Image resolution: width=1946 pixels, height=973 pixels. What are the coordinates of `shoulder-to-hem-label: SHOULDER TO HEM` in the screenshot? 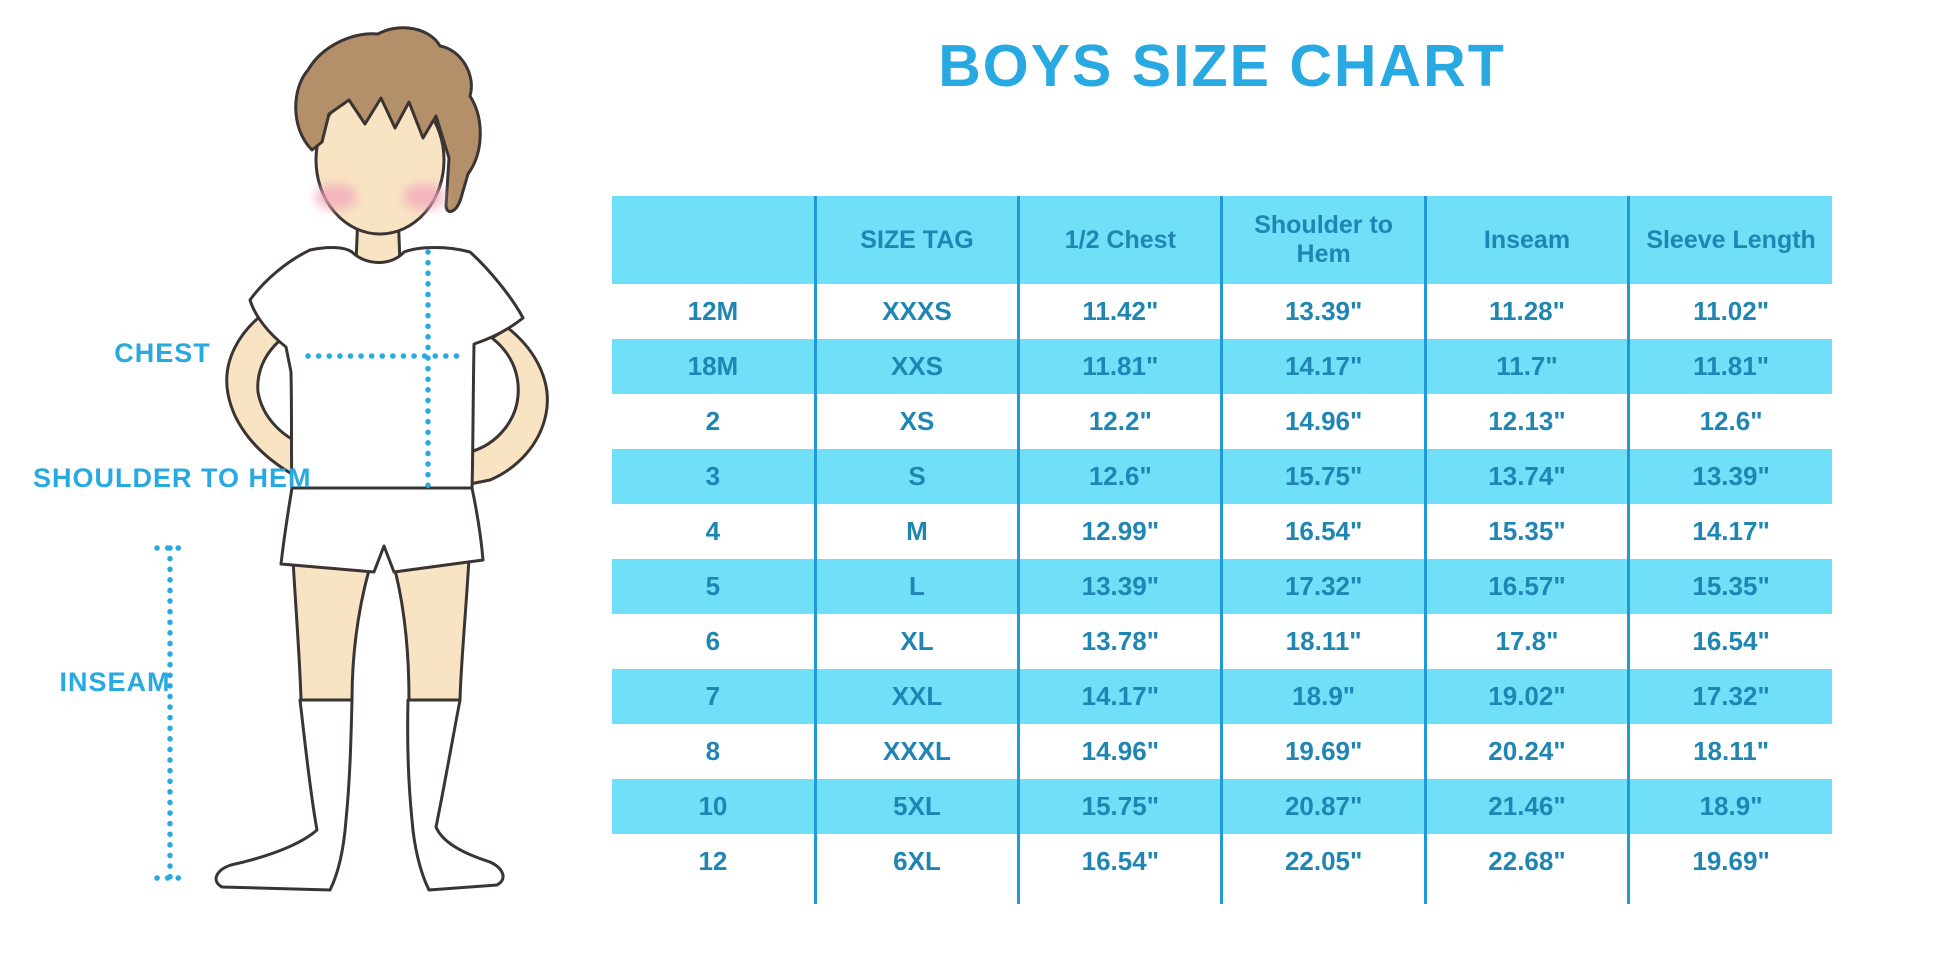 It's located at (172, 478).